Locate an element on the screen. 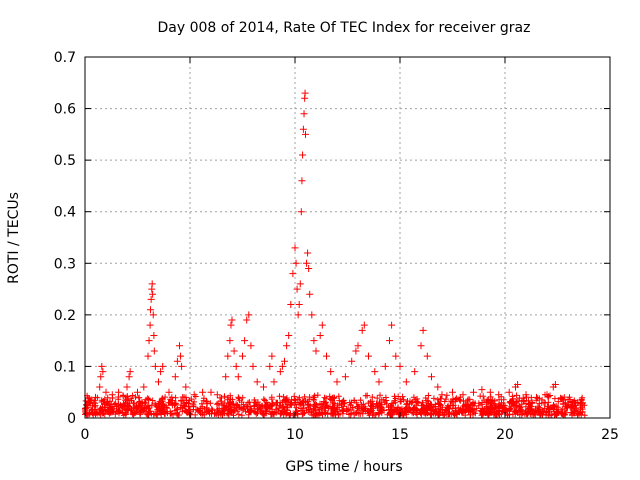 This screenshot has width=640, height=480. y-tick-label: 0.6 is located at coordinates (65, 110).